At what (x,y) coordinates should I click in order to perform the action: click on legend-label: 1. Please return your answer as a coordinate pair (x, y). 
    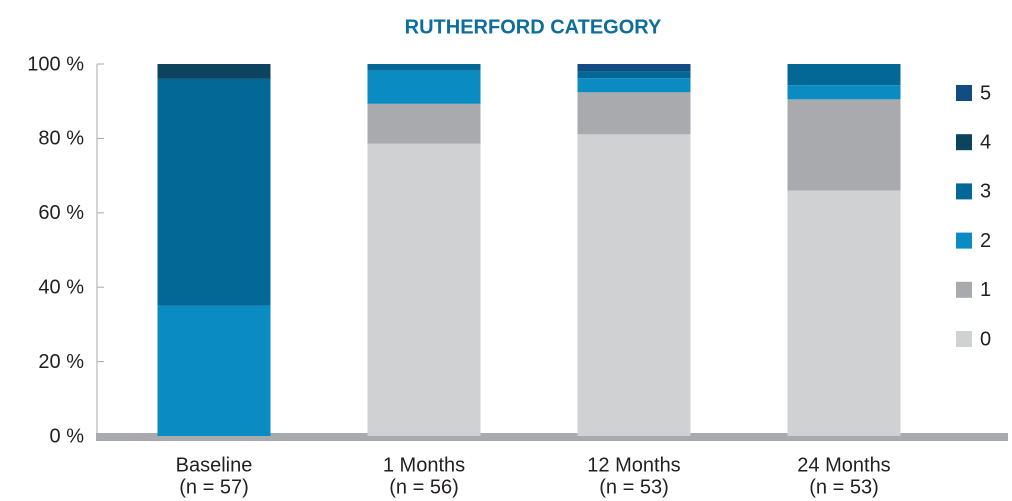
    Looking at the image, I should click on (985, 290).